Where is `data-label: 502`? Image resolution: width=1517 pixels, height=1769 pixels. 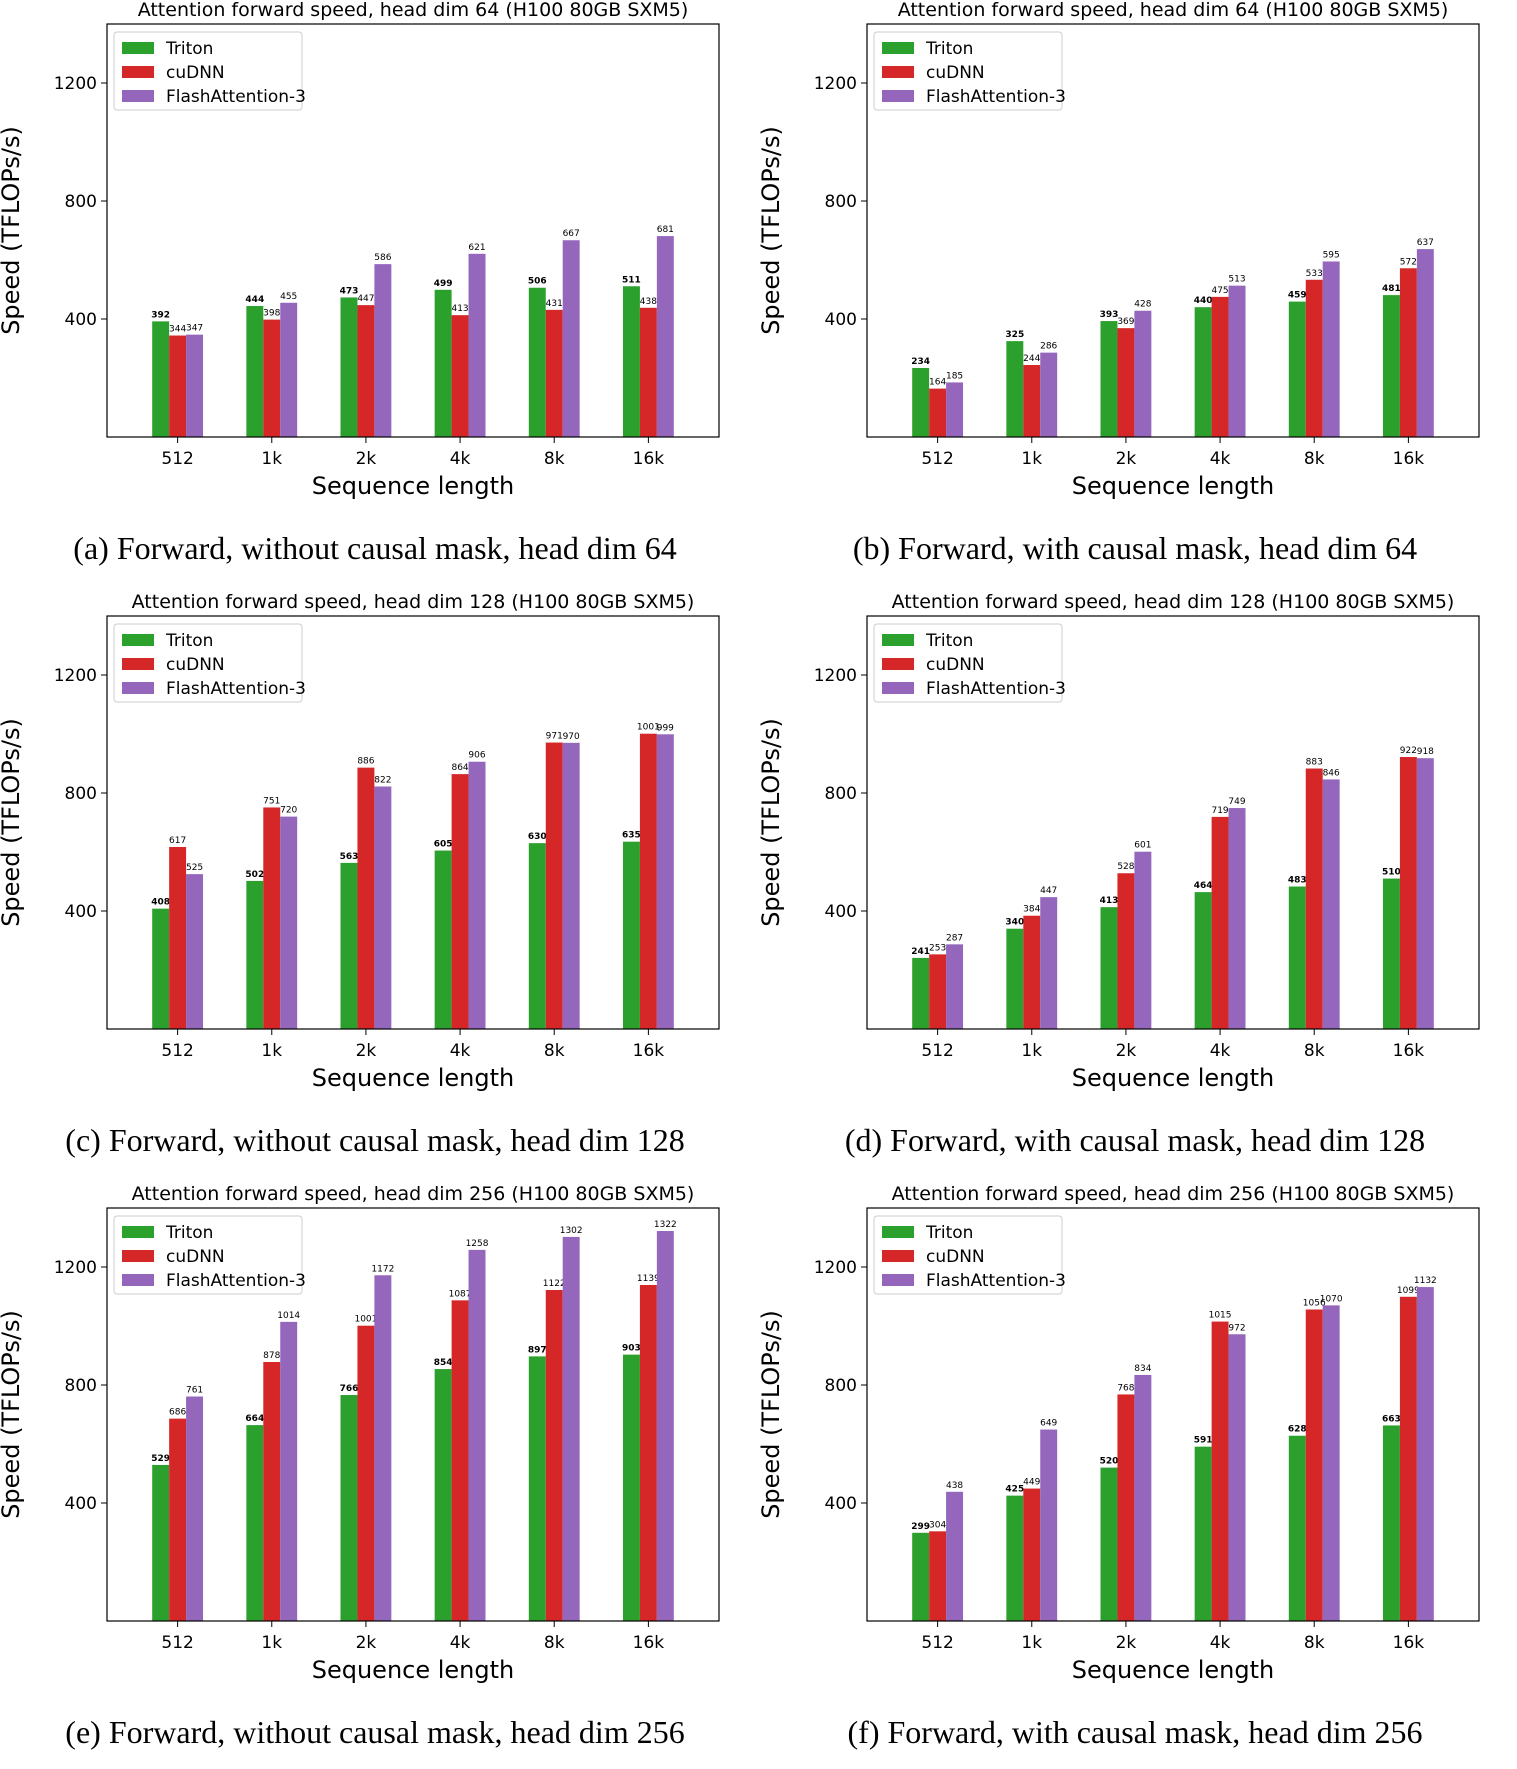 data-label: 502 is located at coordinates (254, 875).